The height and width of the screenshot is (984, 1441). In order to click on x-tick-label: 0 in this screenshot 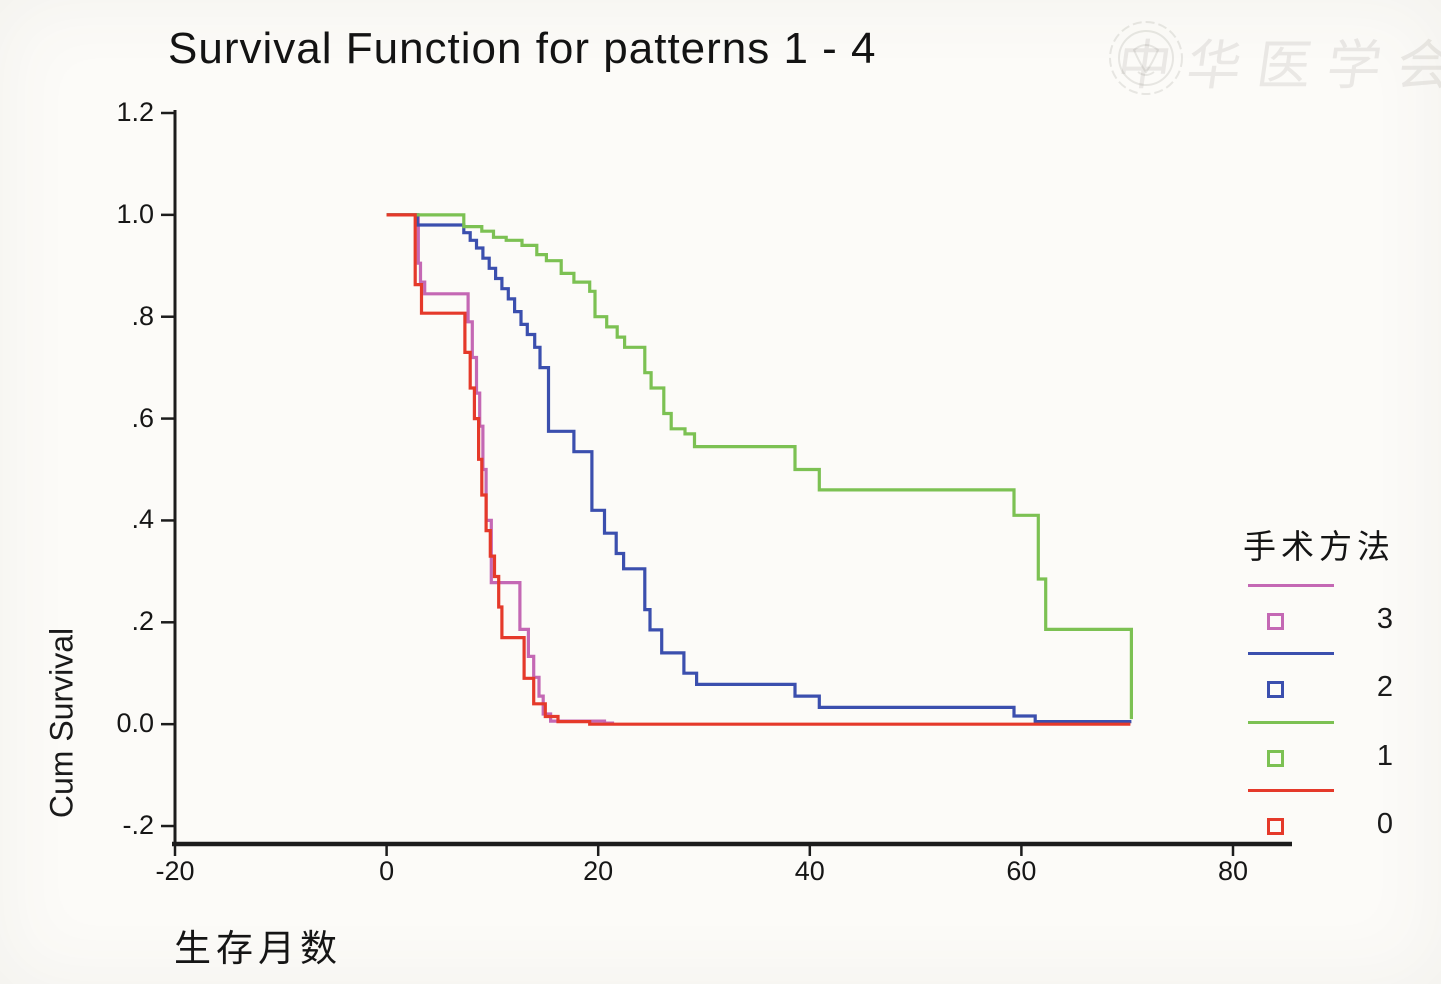, I will do `click(387, 871)`.